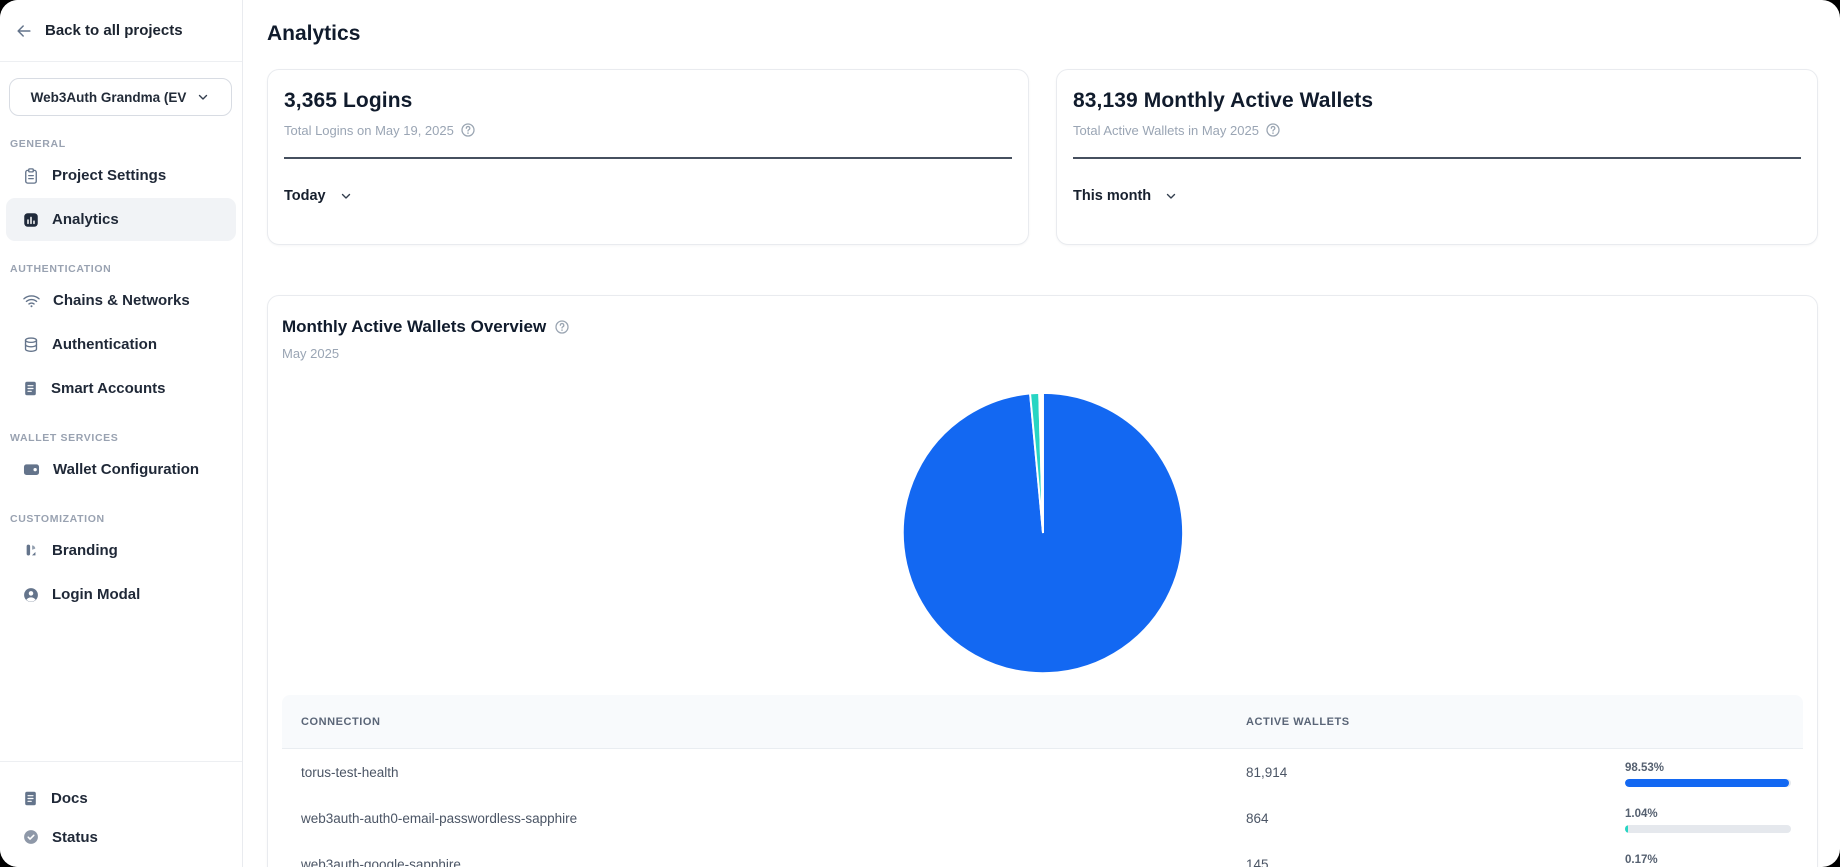 The width and height of the screenshot is (1840, 867). Describe the element at coordinates (121, 837) in the screenshot. I see `sidebar-item-status: Status` at that location.